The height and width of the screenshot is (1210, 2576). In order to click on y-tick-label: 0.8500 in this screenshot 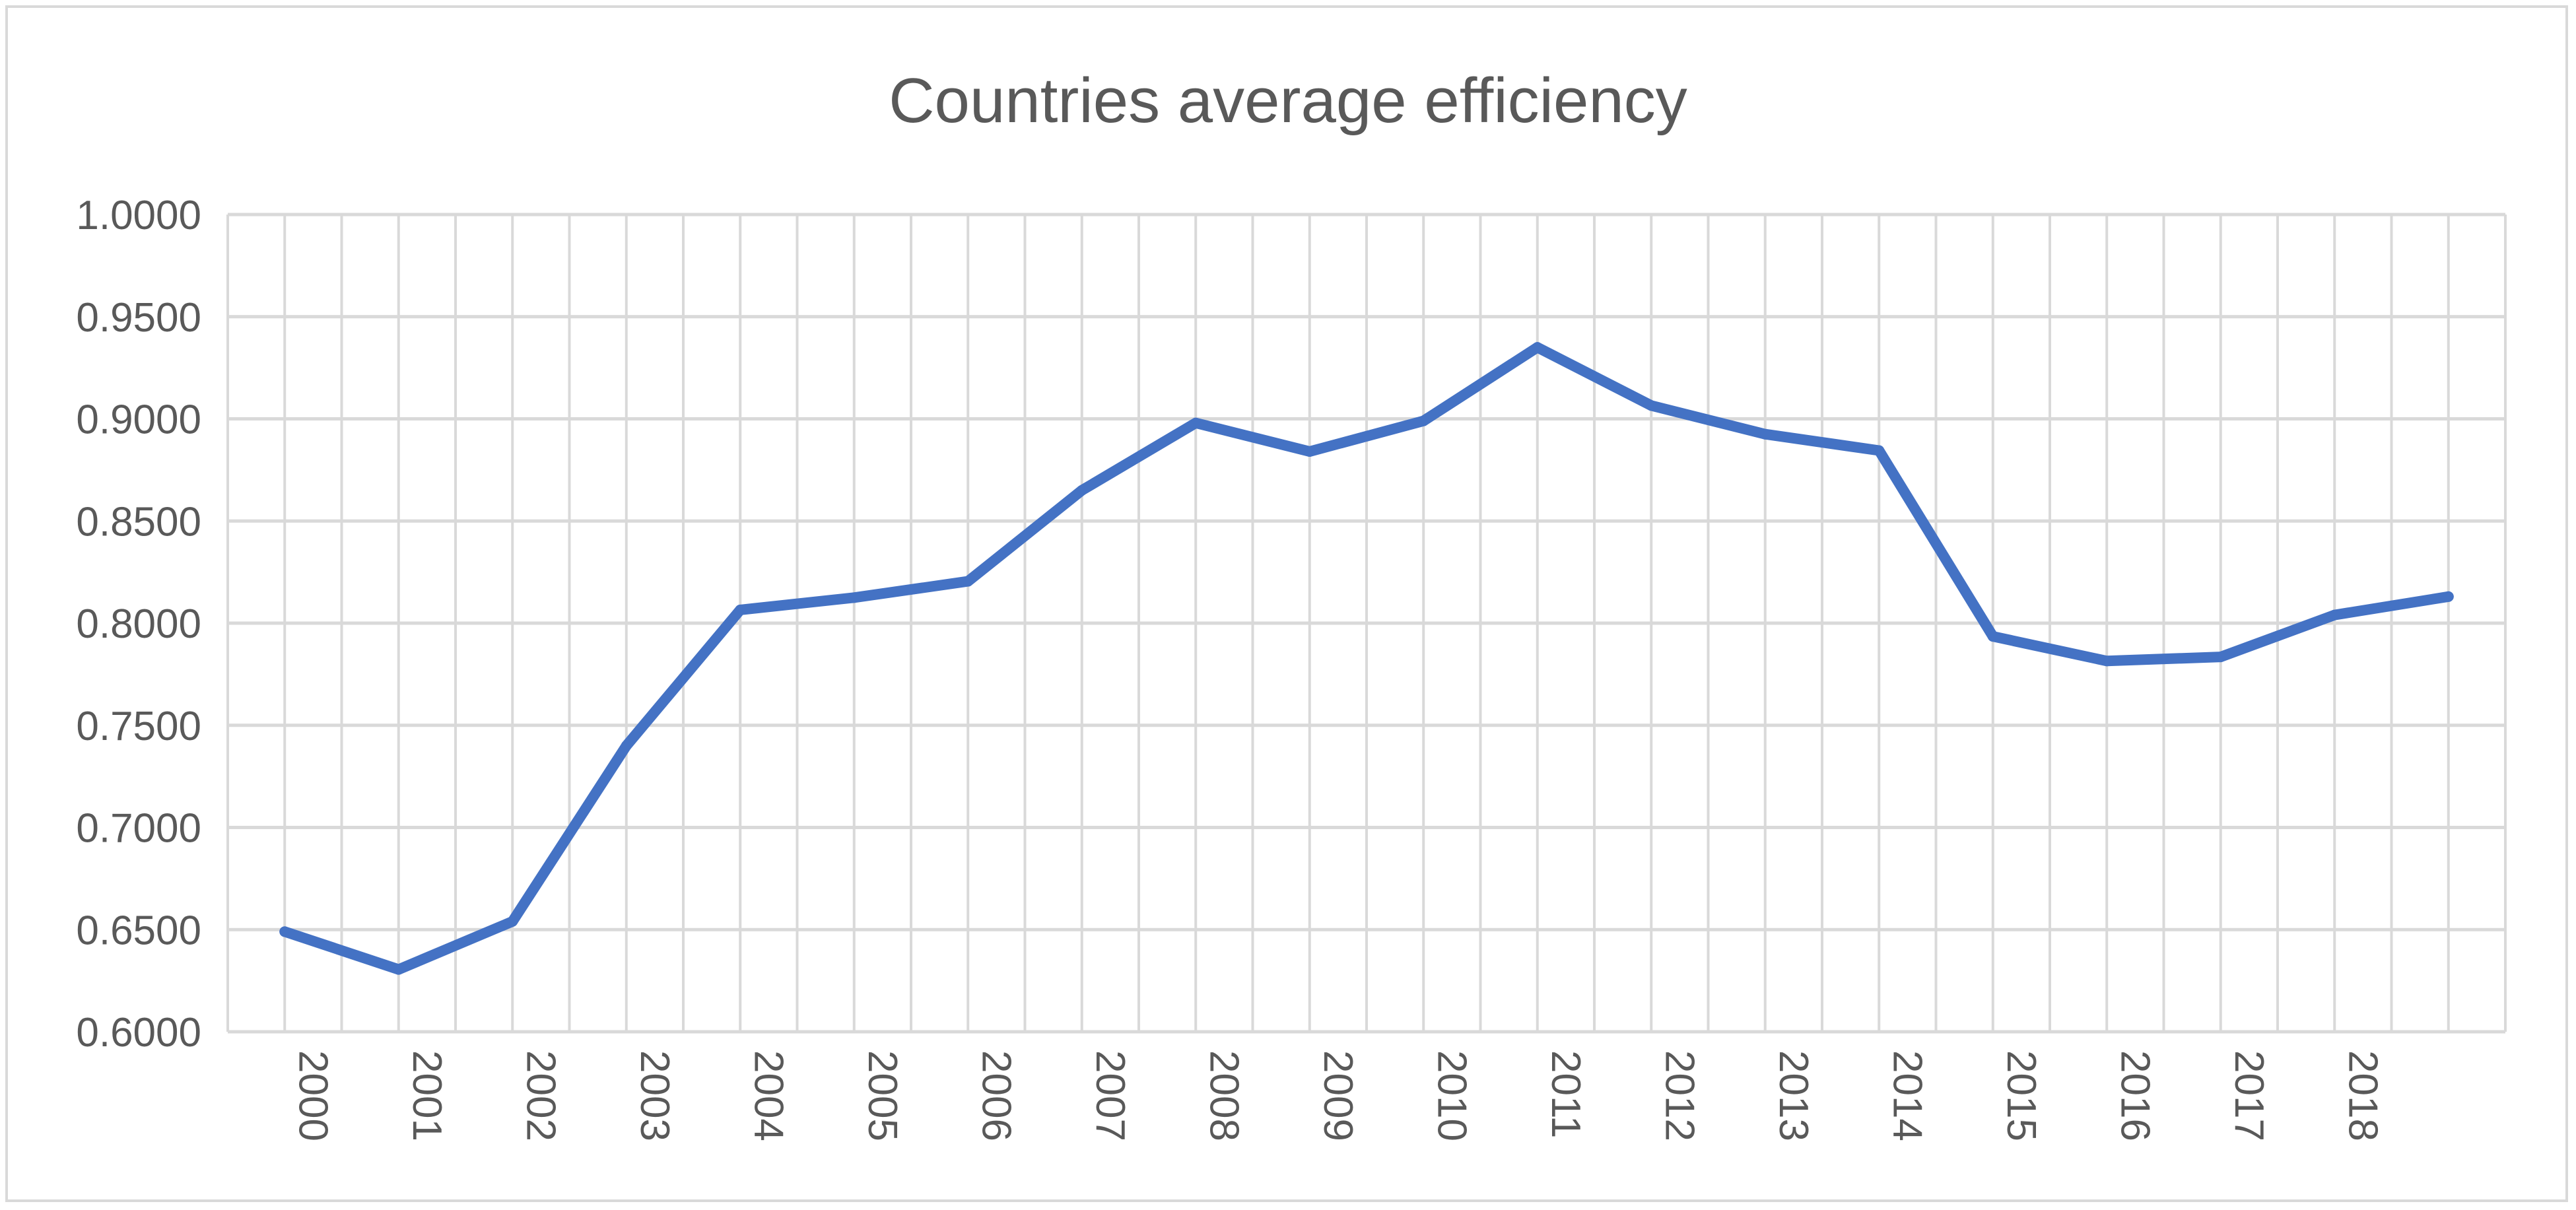, I will do `click(138, 522)`.